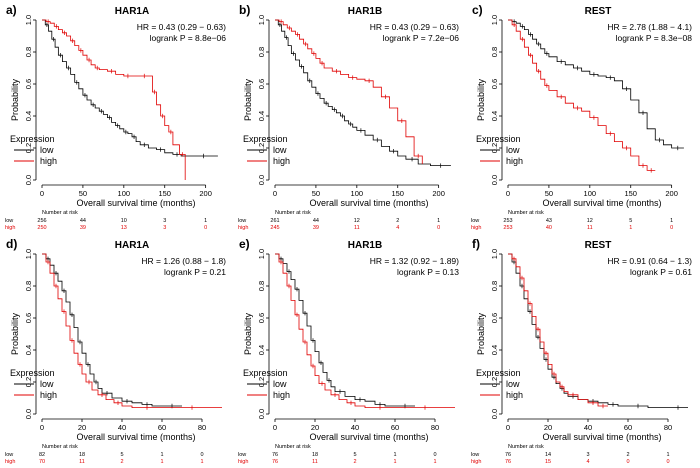 This screenshot has width=700, height=468. Describe the element at coordinates (548, 455) in the screenshot. I see `risk-count: 14` at that location.